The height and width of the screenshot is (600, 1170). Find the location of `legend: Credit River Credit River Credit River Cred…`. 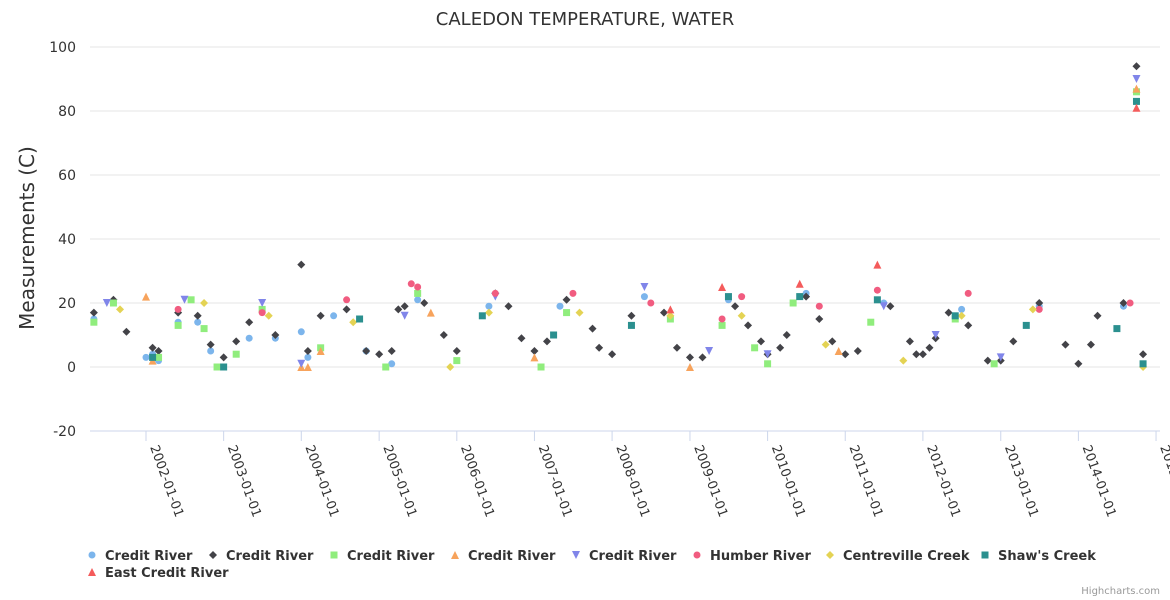

legend: Credit River Credit River Credit River Cred… is located at coordinates (592, 565).